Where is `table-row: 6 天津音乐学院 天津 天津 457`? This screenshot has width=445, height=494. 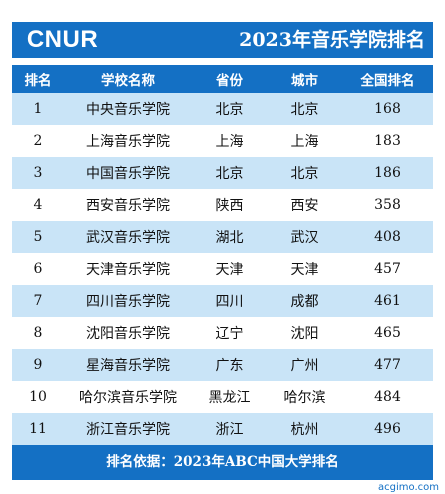
table-row: 6 天津音乐学院 天津 天津 457 is located at coordinates (222, 269).